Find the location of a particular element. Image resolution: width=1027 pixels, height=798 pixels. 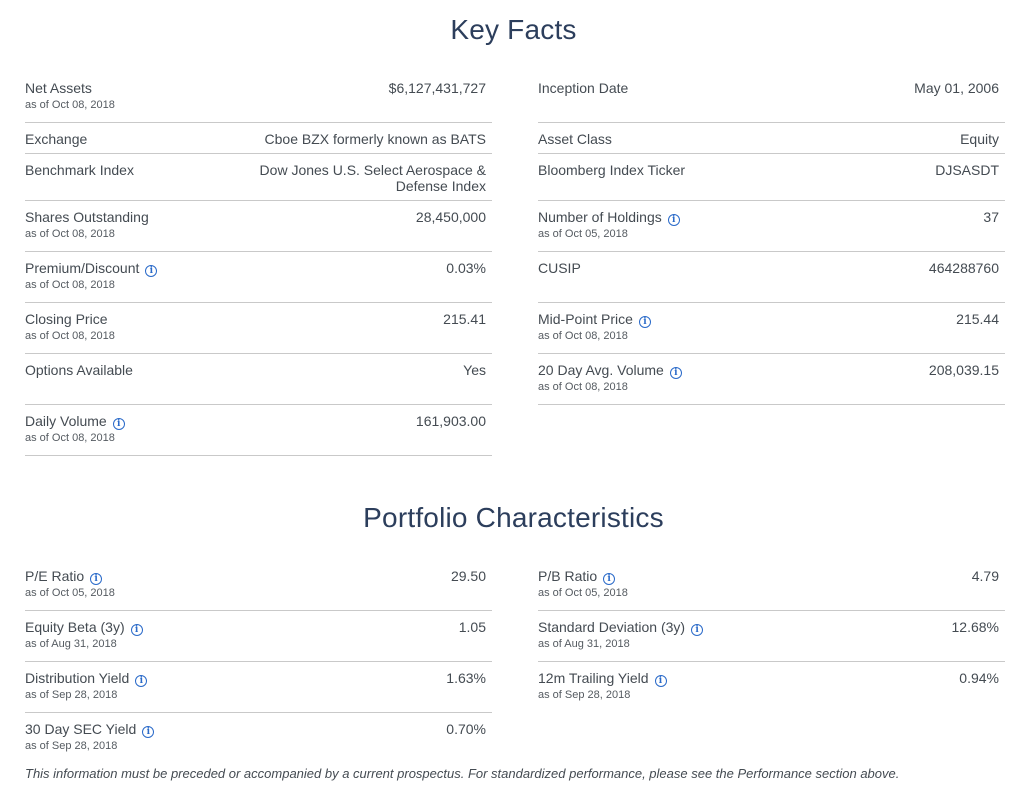

avg-volume-label-wrap: 20 Day Avg. Volume i is located at coordinates (610, 370).